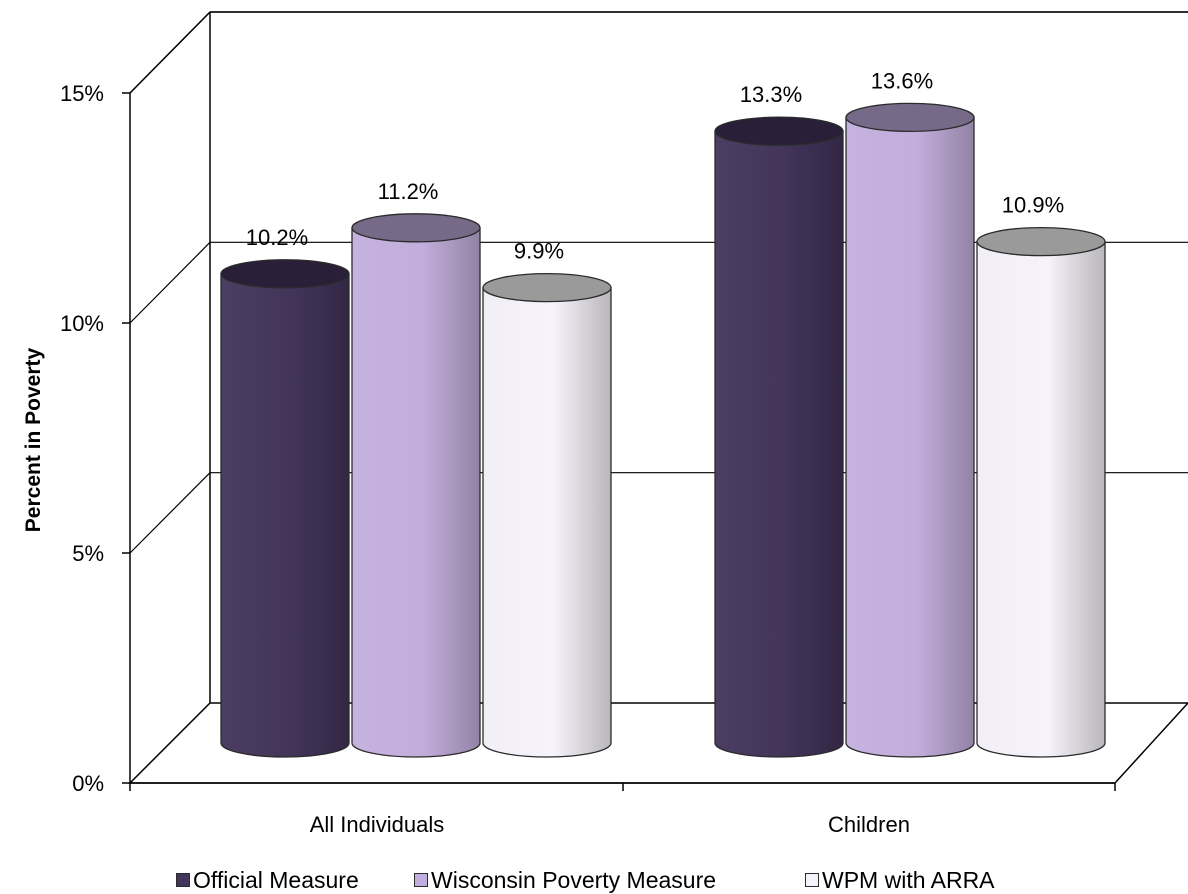  I want to click on data-label: 10.2%, so click(277, 237).